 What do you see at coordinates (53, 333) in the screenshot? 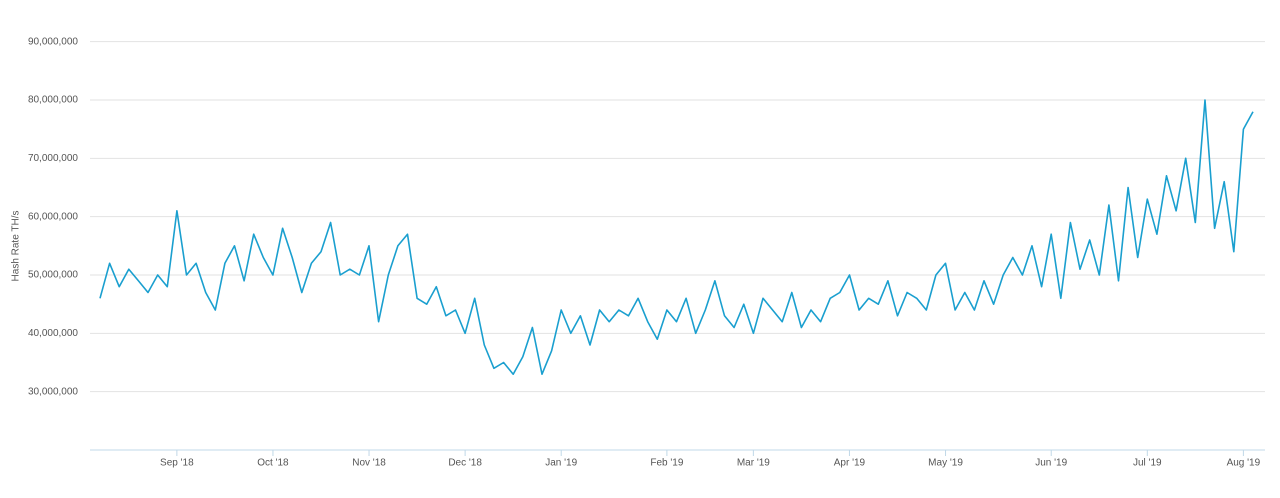
I see `y-tick-label: 40,000,000` at bounding box center [53, 333].